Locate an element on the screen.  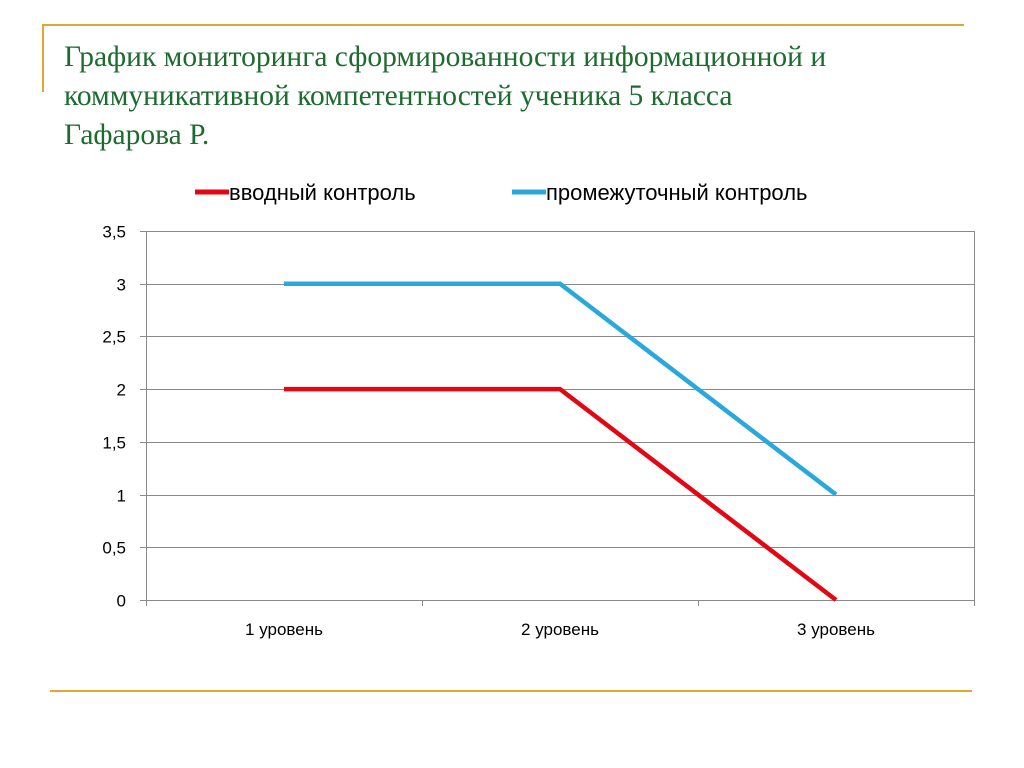
bottom-accent-rule is located at coordinates (511, 691).